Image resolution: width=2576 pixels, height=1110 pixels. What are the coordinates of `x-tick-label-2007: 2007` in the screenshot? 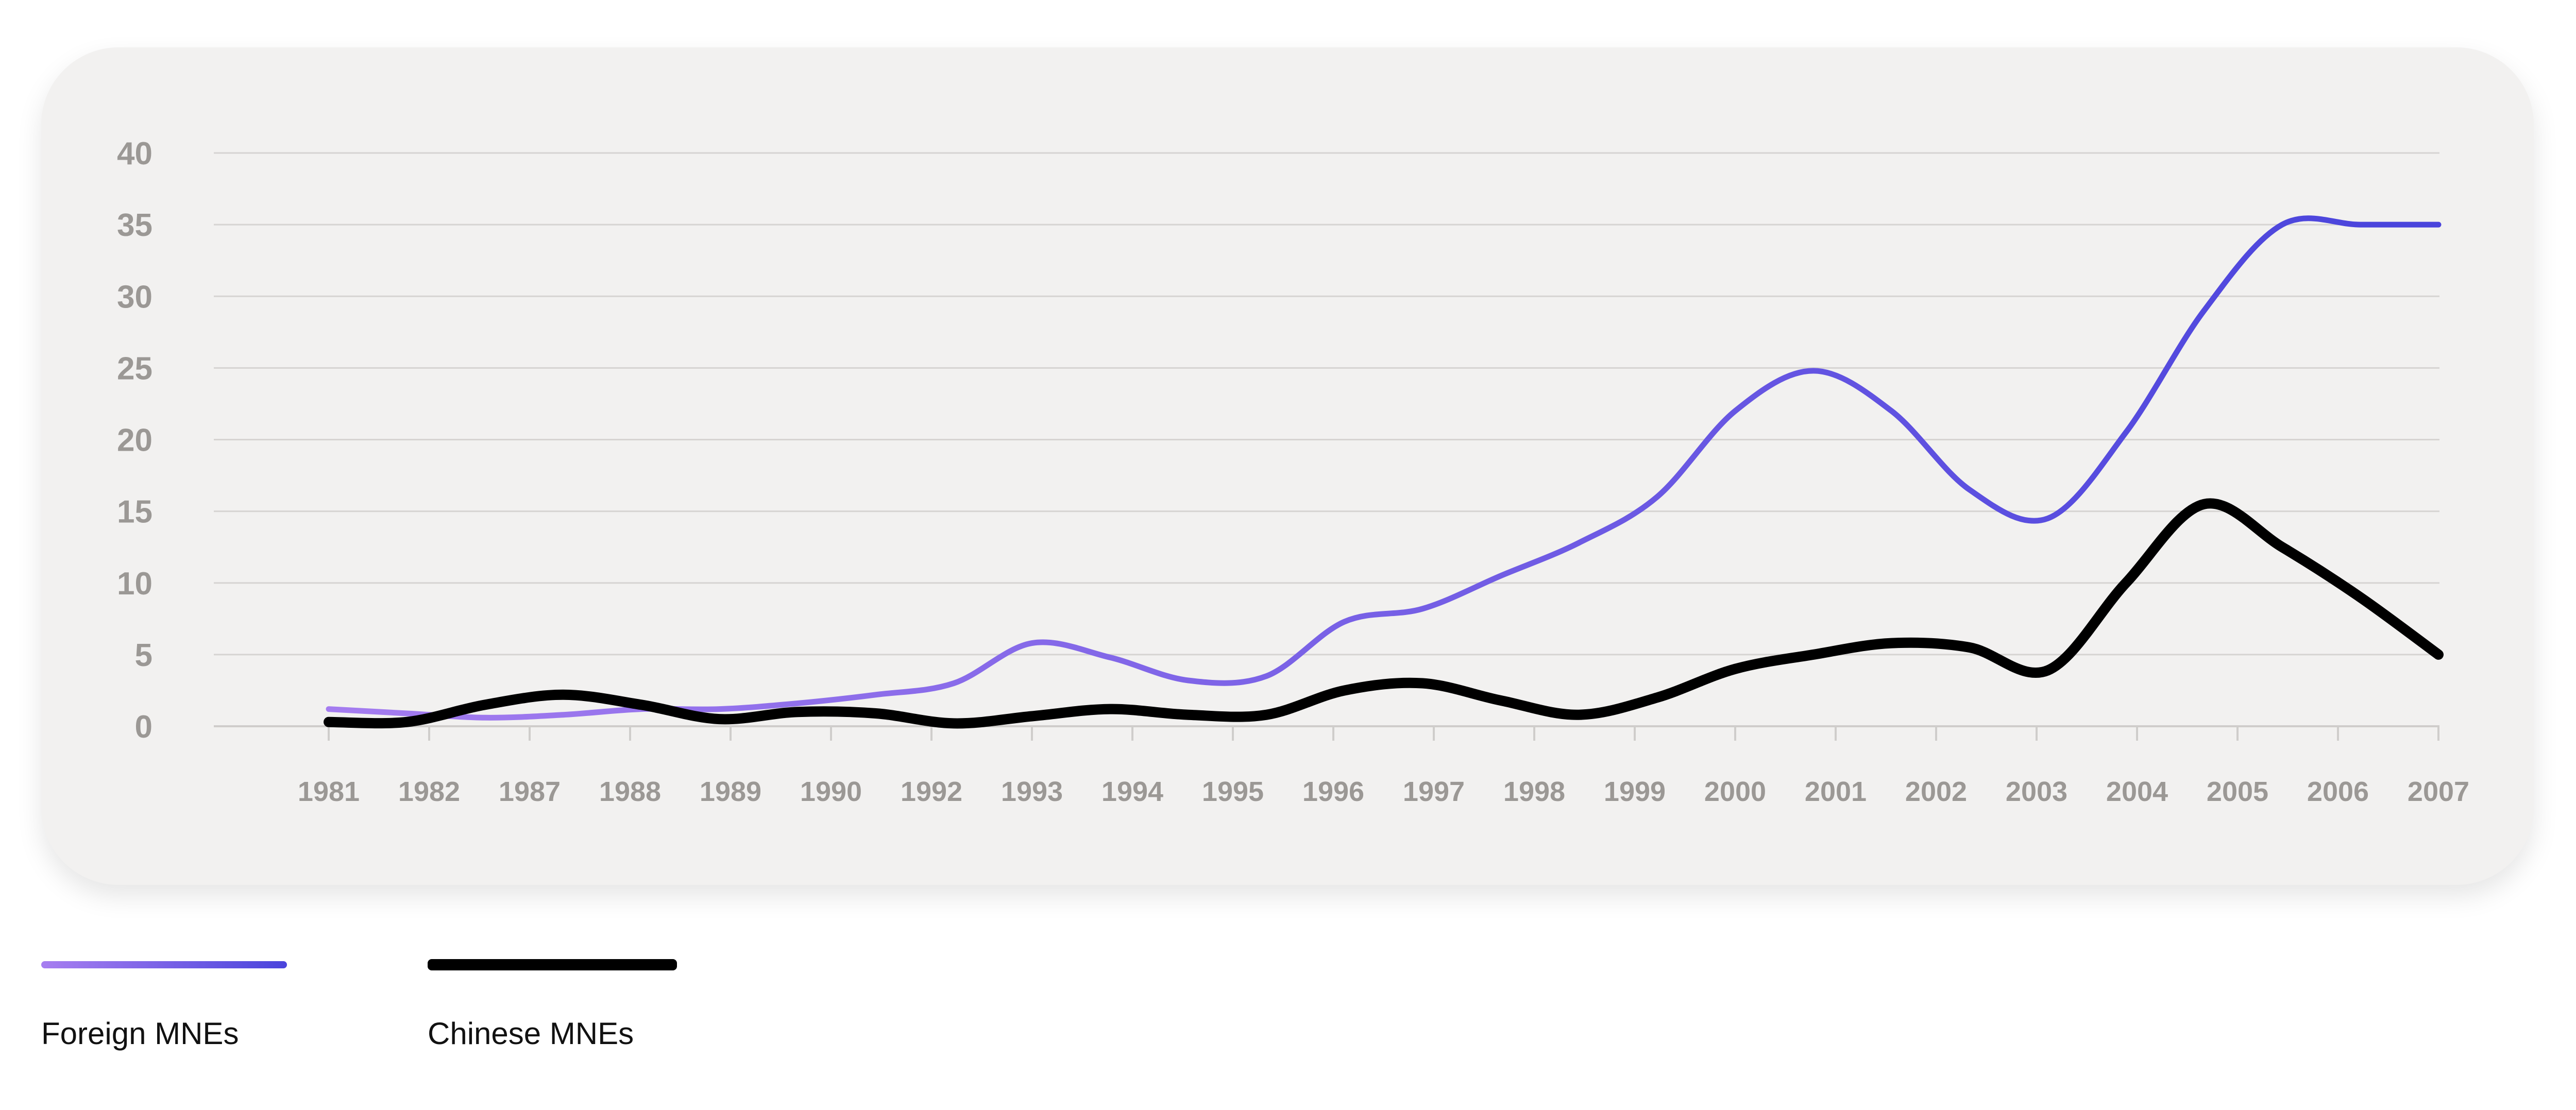 It's located at (2438, 791).